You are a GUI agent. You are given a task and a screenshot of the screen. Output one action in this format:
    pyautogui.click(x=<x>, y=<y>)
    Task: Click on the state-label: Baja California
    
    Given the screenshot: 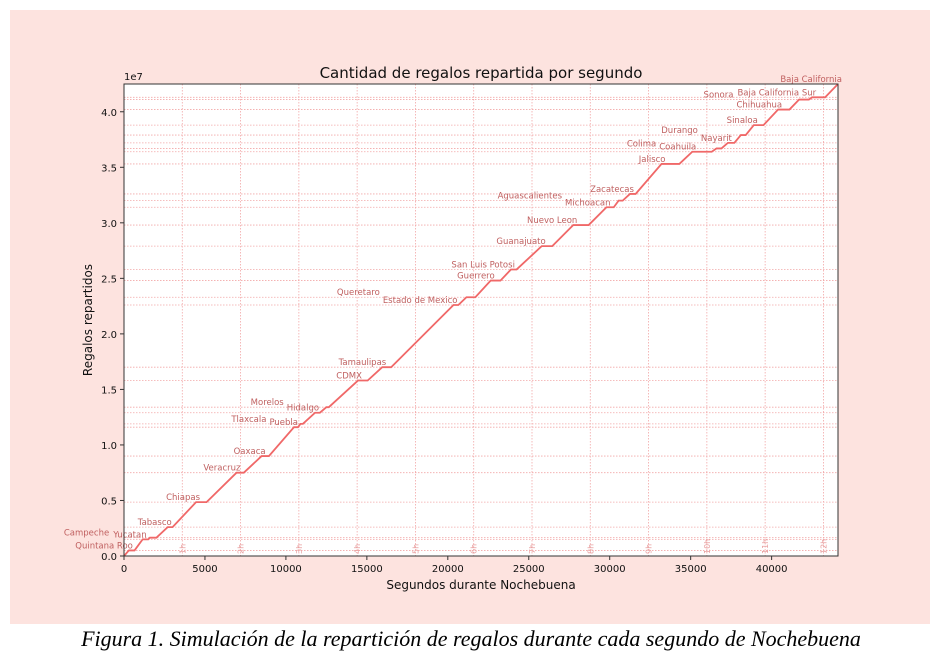 What is the action you would take?
    pyautogui.click(x=811, y=80)
    